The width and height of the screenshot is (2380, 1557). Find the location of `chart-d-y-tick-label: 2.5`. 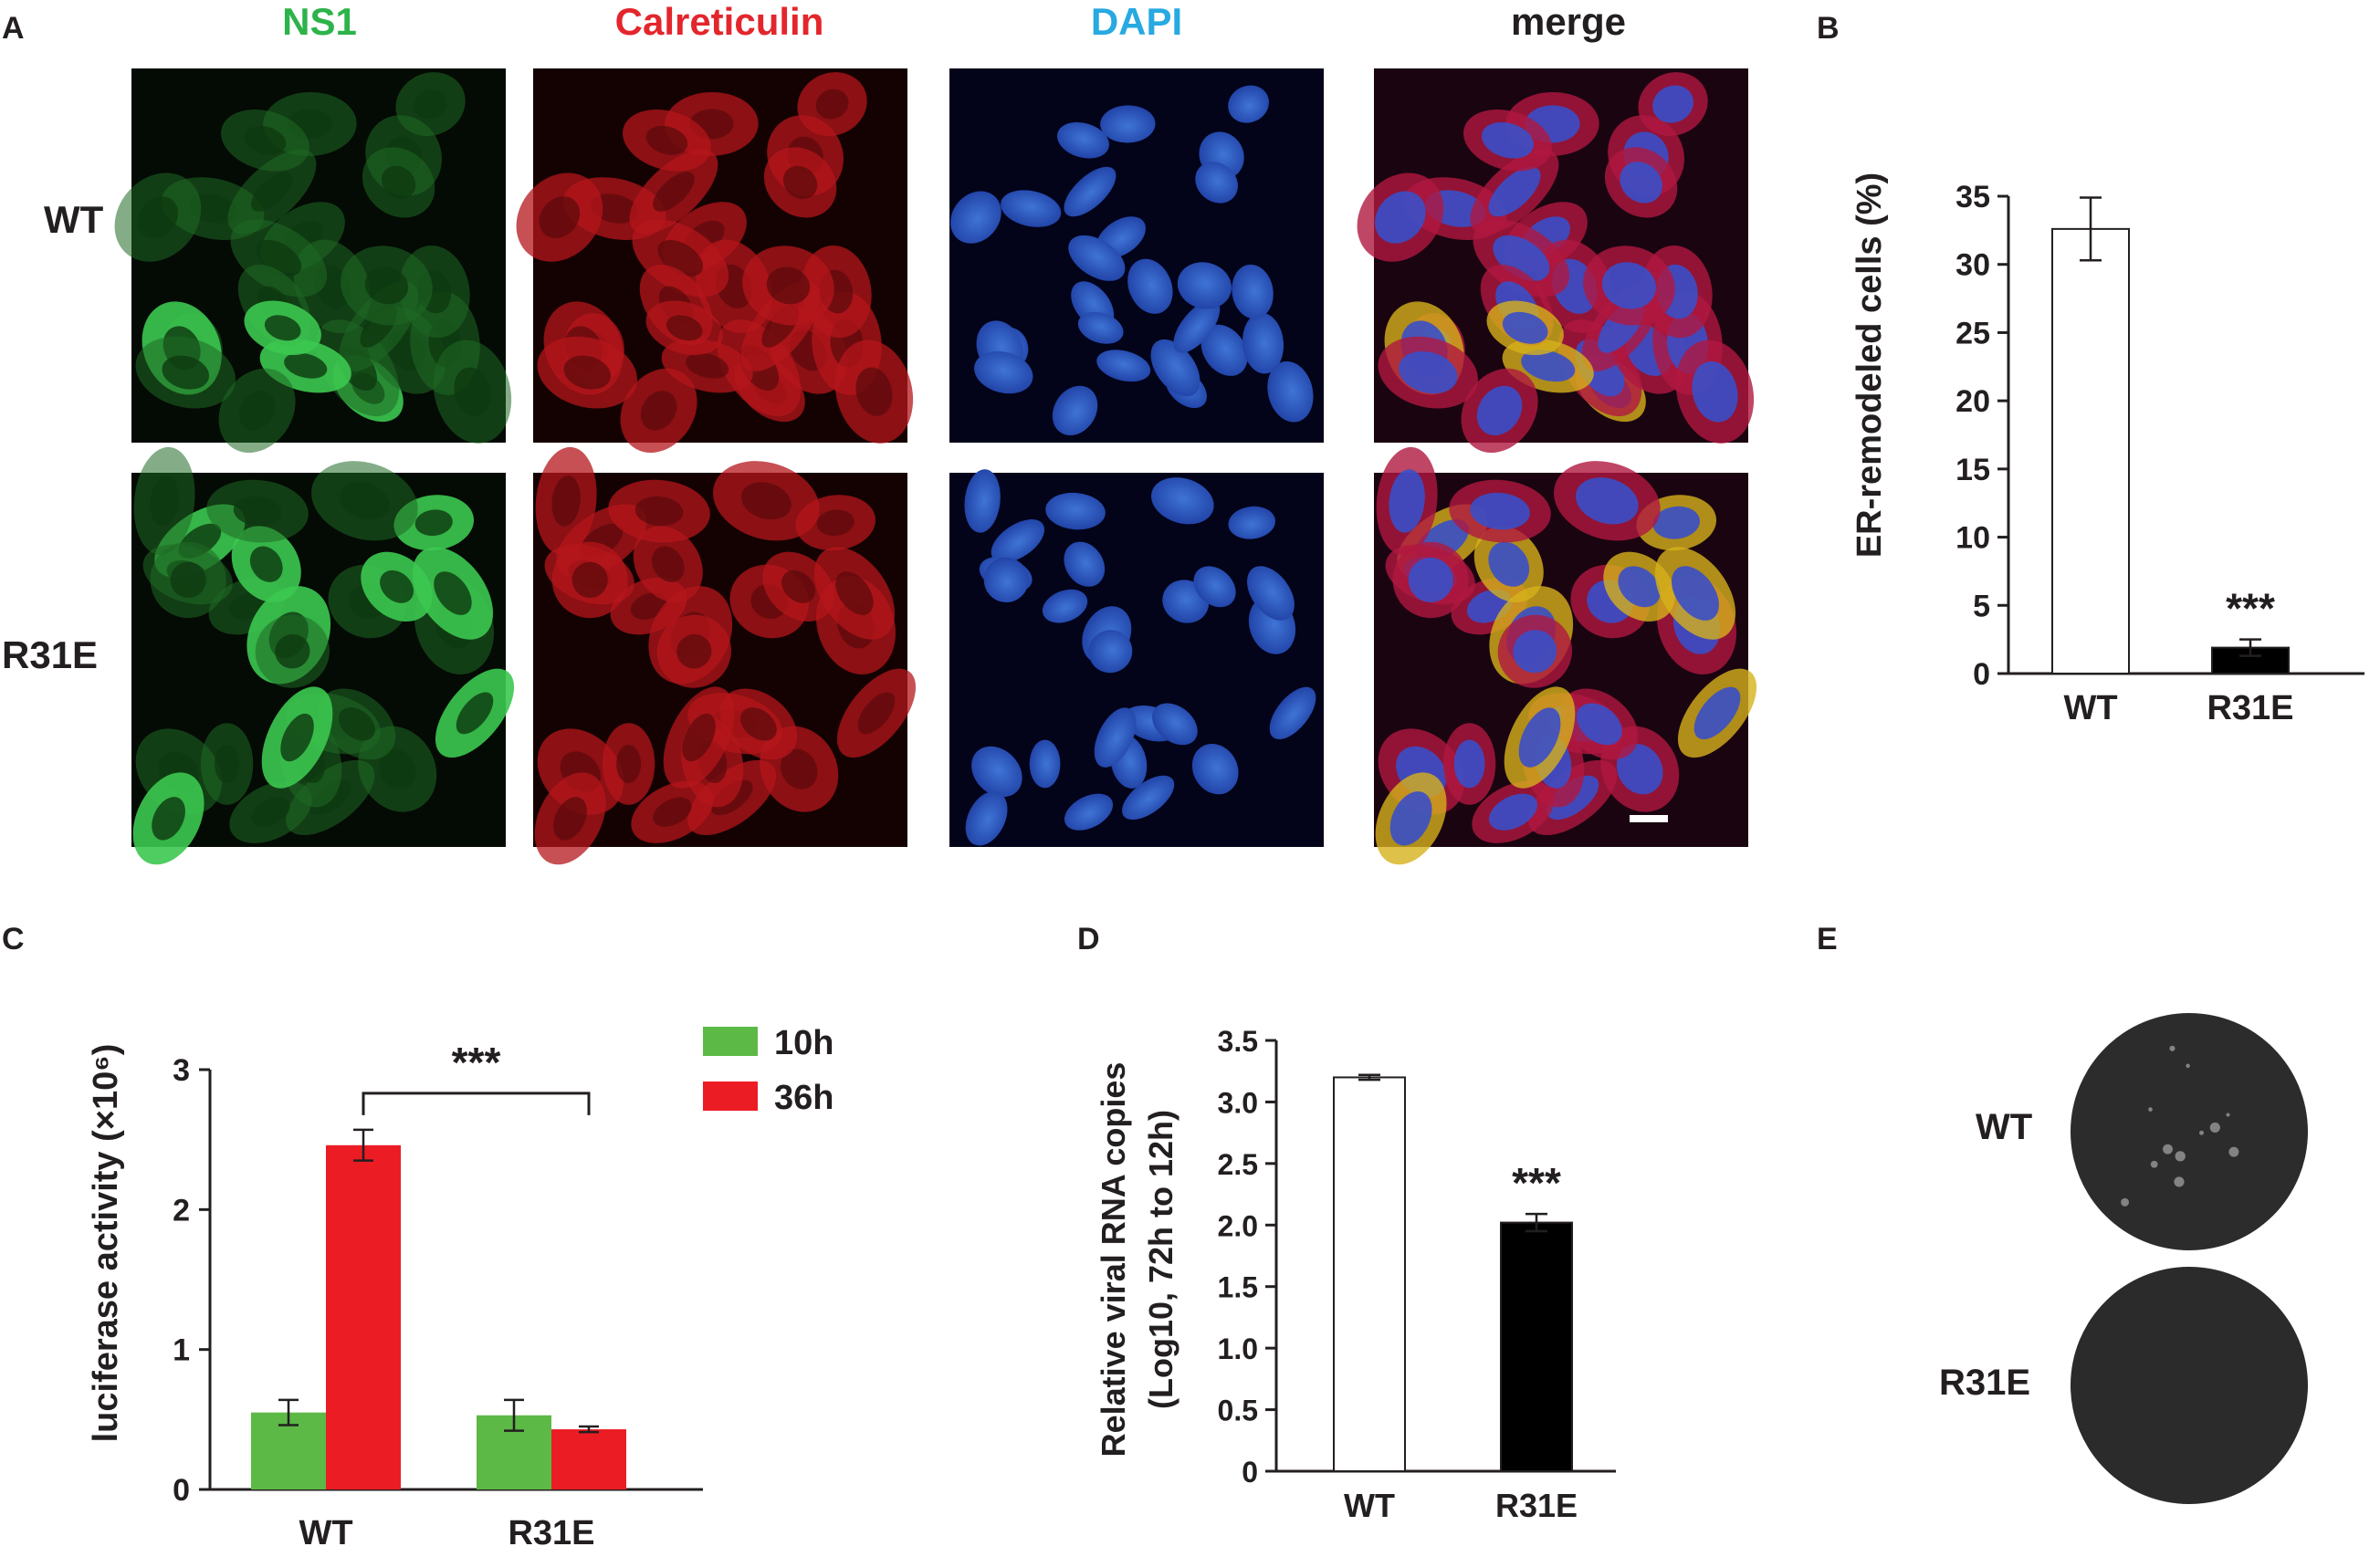

chart-d-y-tick-label: 2.5 is located at coordinates (1238, 1164).